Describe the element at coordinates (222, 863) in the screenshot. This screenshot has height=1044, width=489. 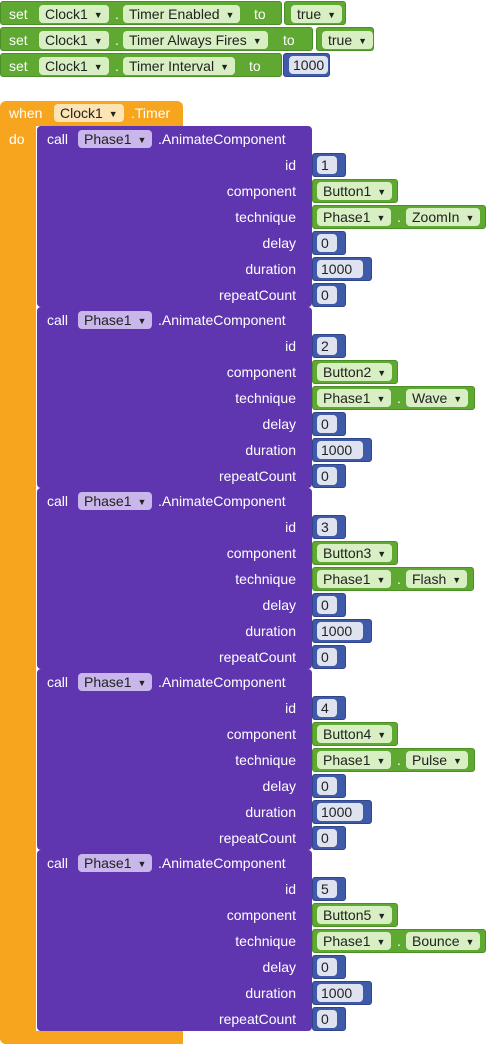
I see `method-name: .AnimateComponent` at that location.